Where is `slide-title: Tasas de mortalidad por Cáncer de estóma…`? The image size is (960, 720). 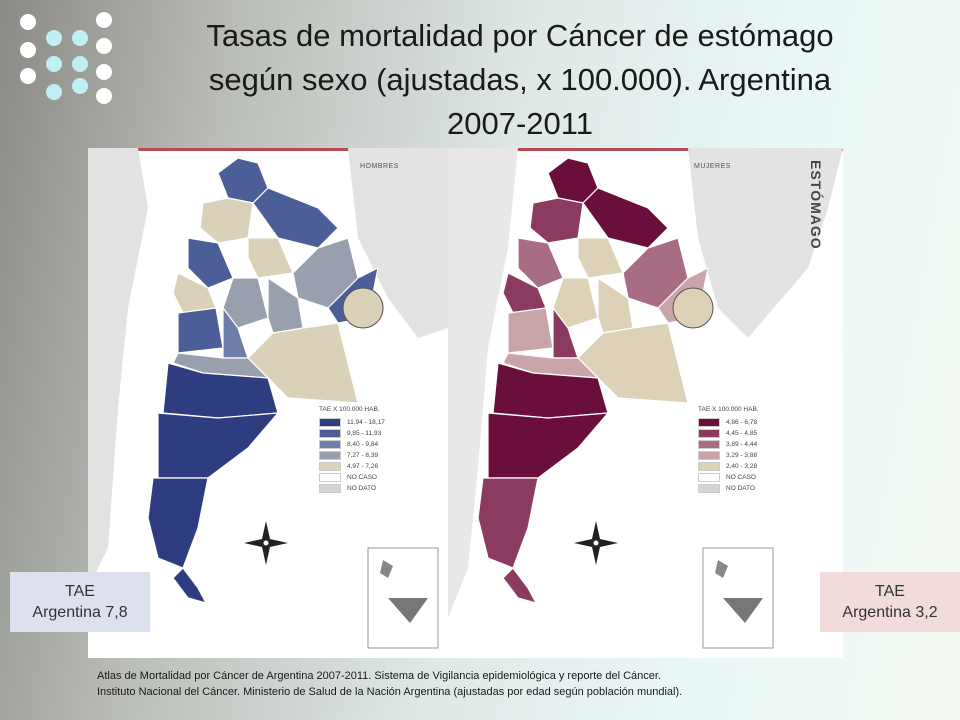
slide-title: Tasas de mortalidad por Cáncer de estóma… is located at coordinates (520, 80).